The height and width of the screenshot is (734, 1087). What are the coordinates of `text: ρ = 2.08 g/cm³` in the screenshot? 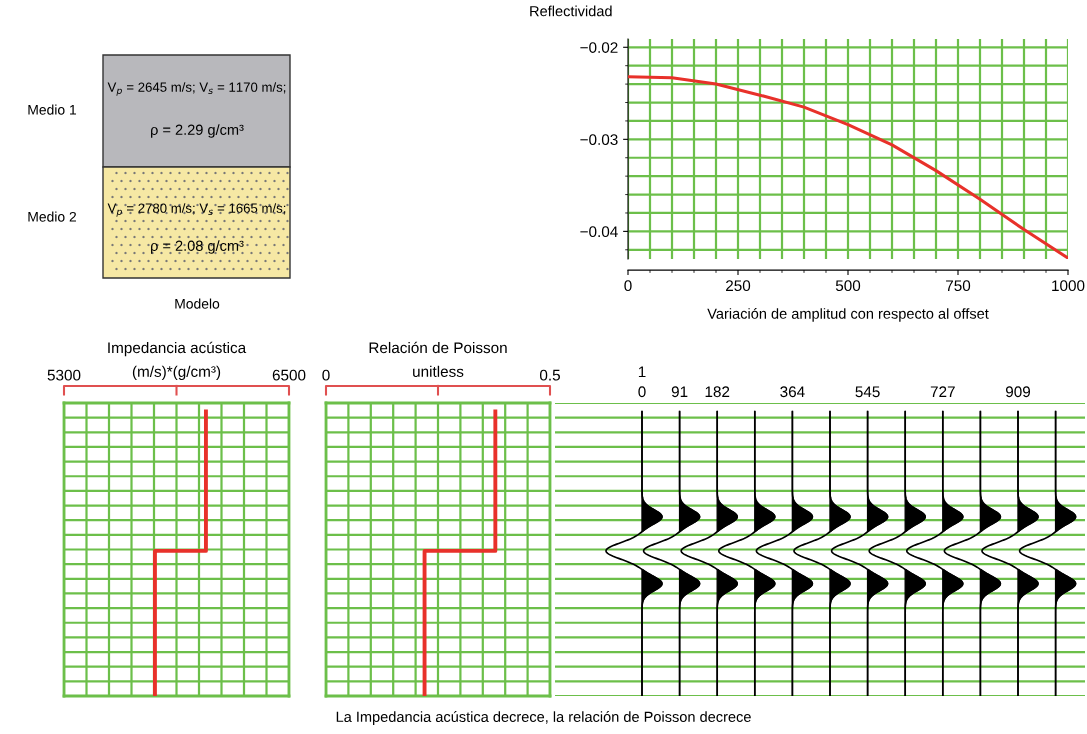 It's located at (197, 247).